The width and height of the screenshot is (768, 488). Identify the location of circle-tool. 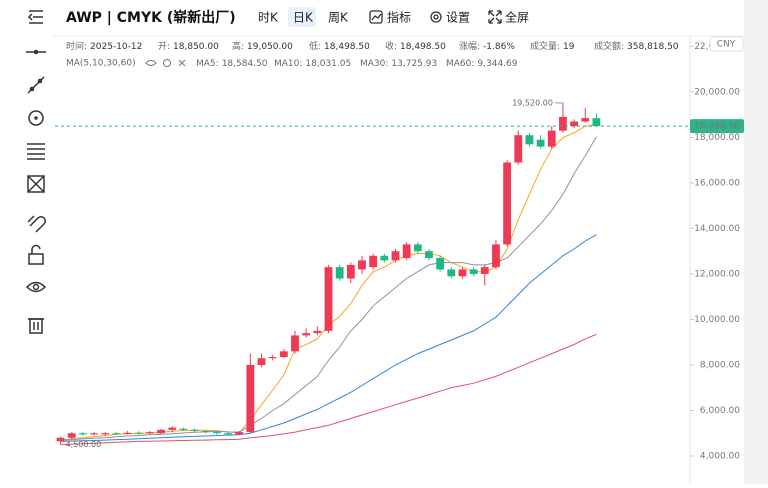
(36, 118).